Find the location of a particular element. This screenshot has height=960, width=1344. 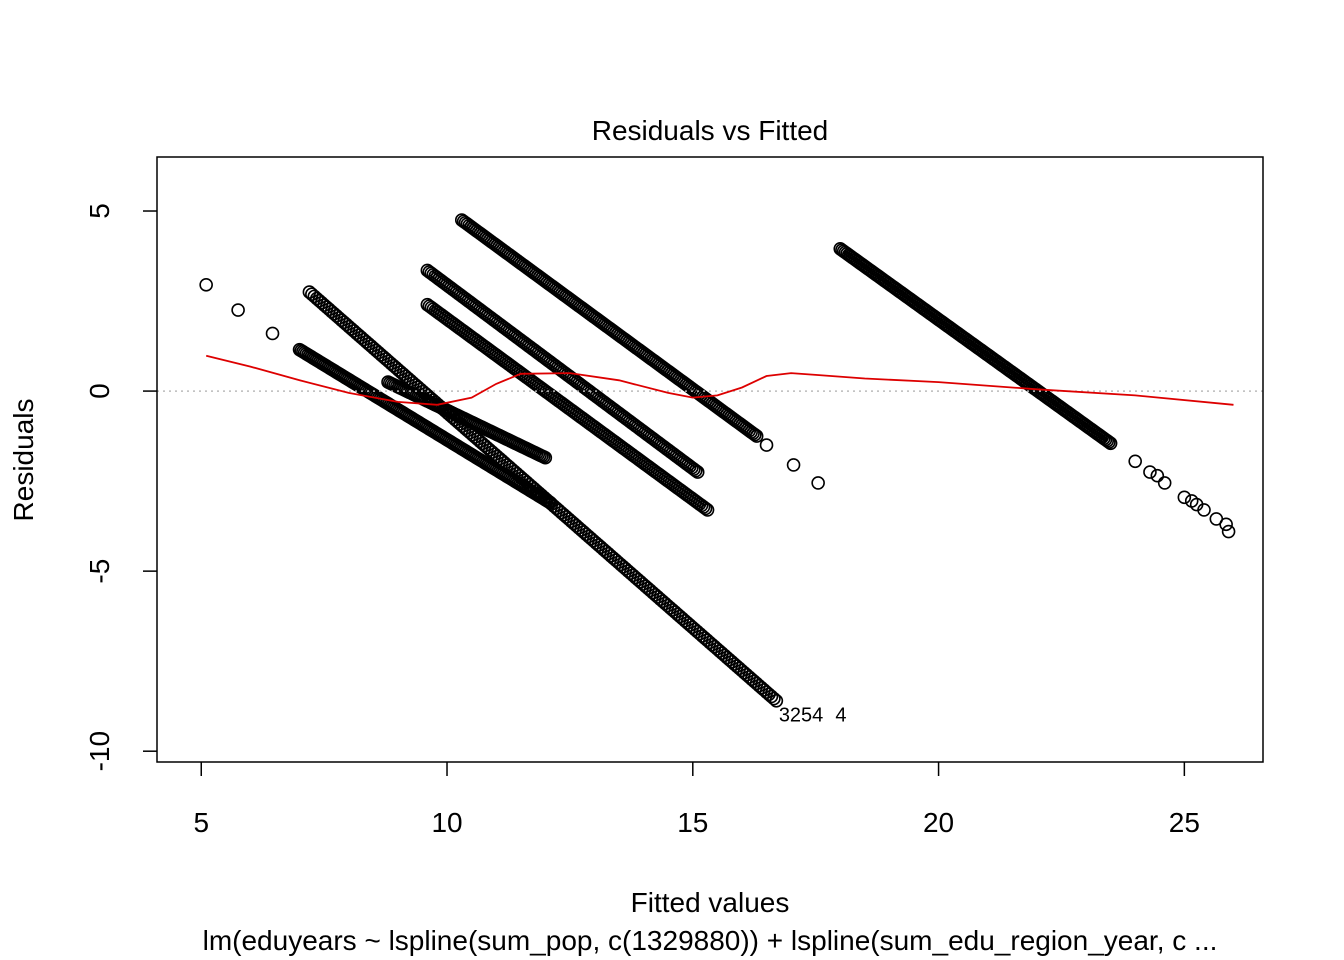

y-tick-label: -10 is located at coordinates (99, 751).